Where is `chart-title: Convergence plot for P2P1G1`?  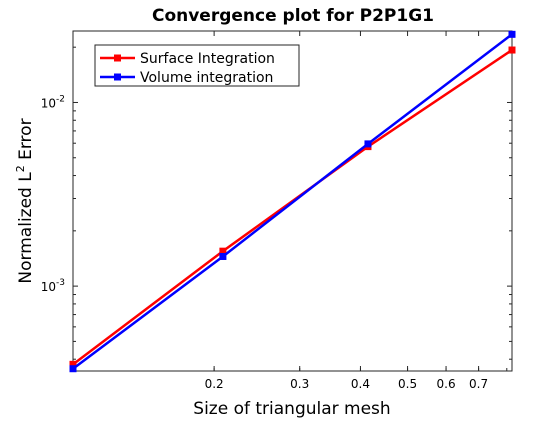 chart-title: Convergence plot for P2P1G1 is located at coordinates (293, 16).